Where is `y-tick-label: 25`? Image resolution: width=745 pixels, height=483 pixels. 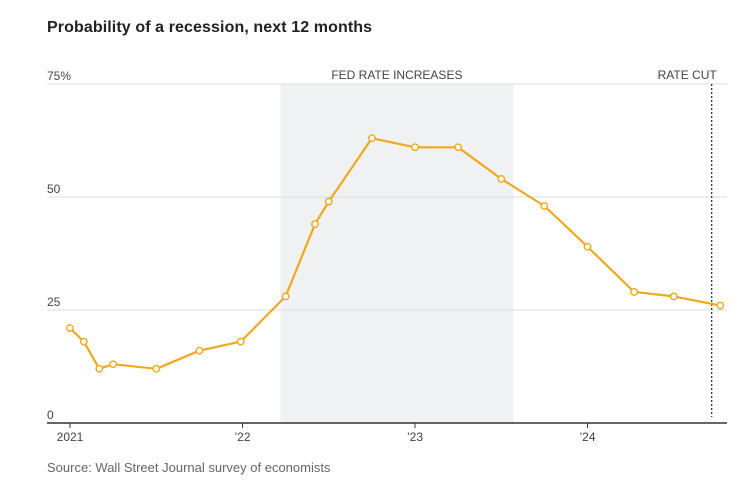
y-tick-label: 25 is located at coordinates (54, 302).